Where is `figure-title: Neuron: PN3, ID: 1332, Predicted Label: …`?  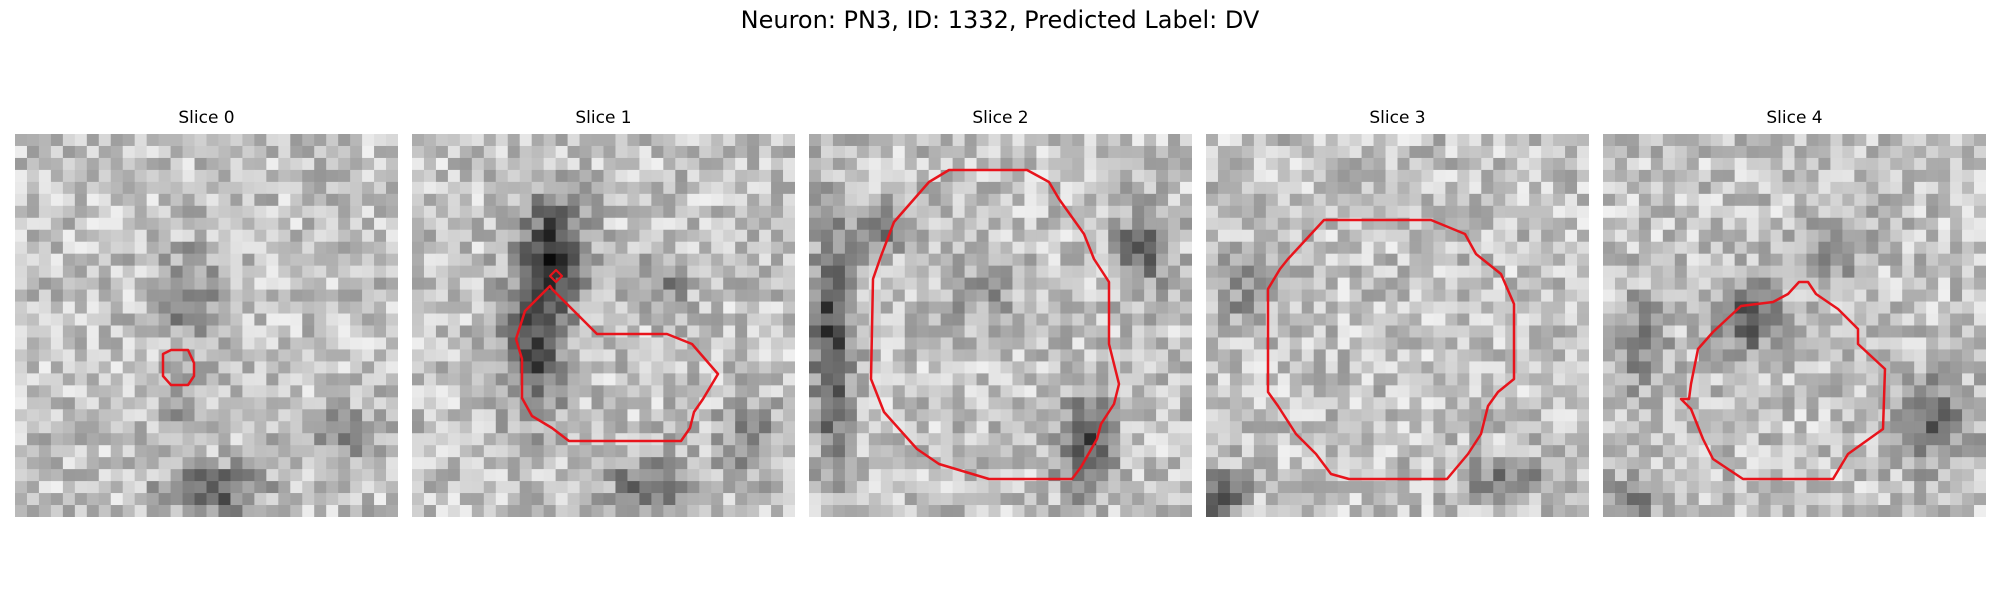 figure-title: Neuron: PN3, ID: 1332, Predicted Label: … is located at coordinates (1000, 20).